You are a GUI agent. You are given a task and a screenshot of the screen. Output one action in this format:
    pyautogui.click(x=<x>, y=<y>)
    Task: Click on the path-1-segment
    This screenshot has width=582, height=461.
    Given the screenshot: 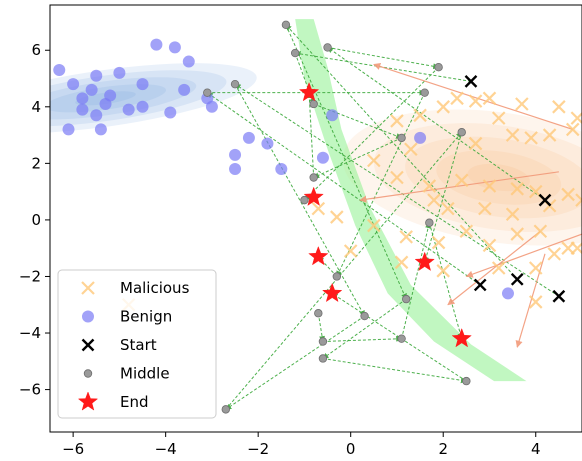 What is the action you would take?
    pyautogui.click(x=436, y=124)
    